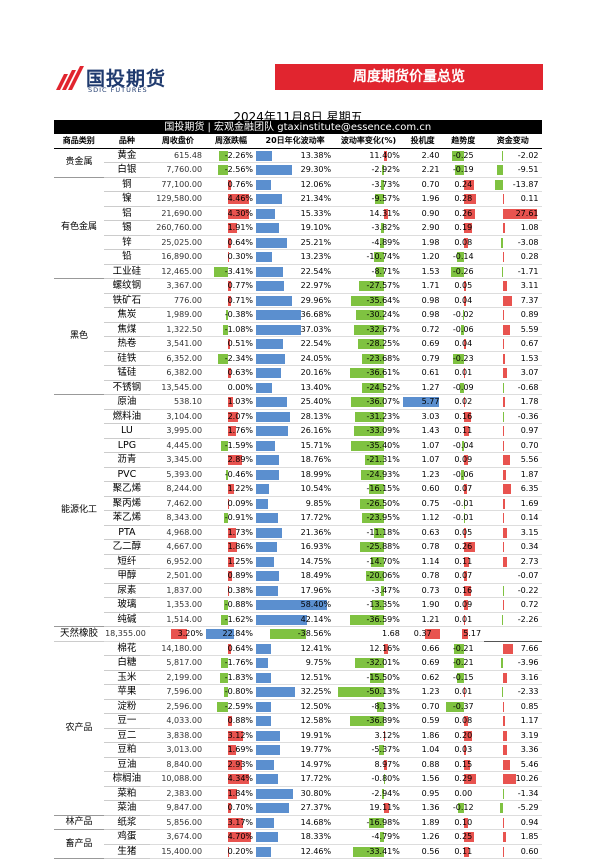 Image resolution: width=595 pixels, height=859 pixels. I want to click on weekly-change: 0.64%, so click(231, 648).